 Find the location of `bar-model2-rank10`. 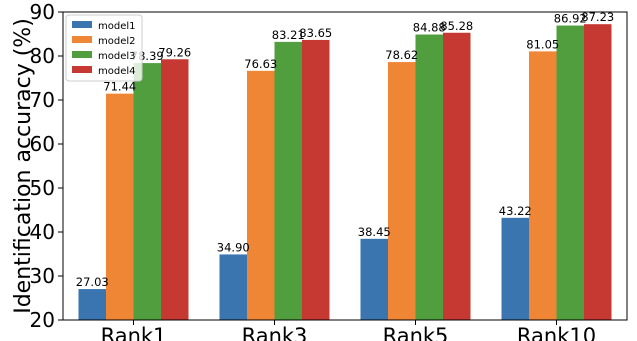

bar-model2-rank10 is located at coordinates (543, 185).